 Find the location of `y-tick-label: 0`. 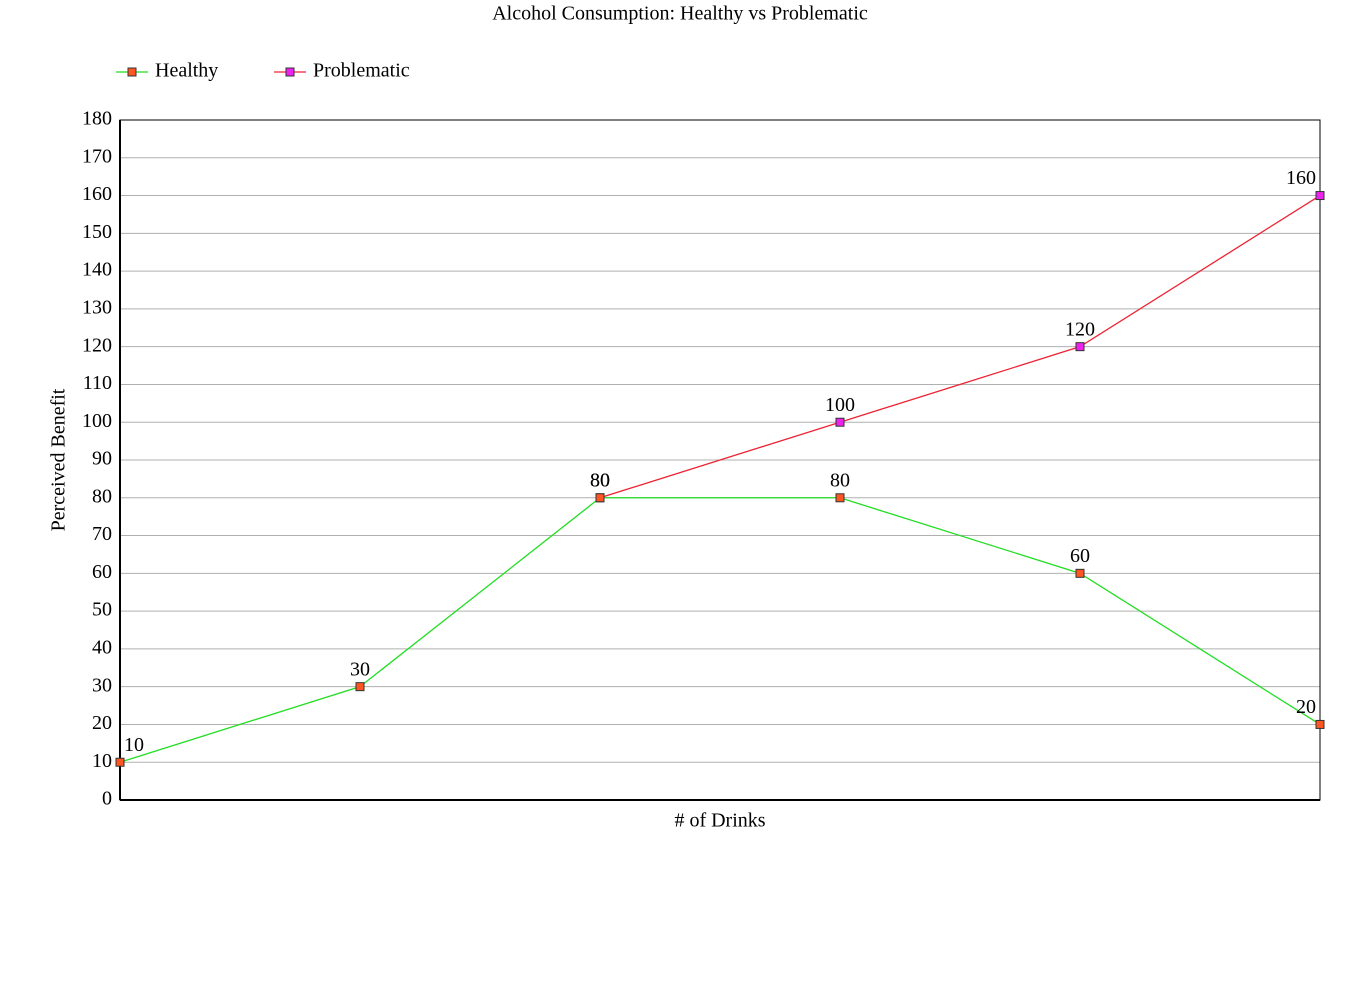

y-tick-label: 0 is located at coordinates (107, 799).